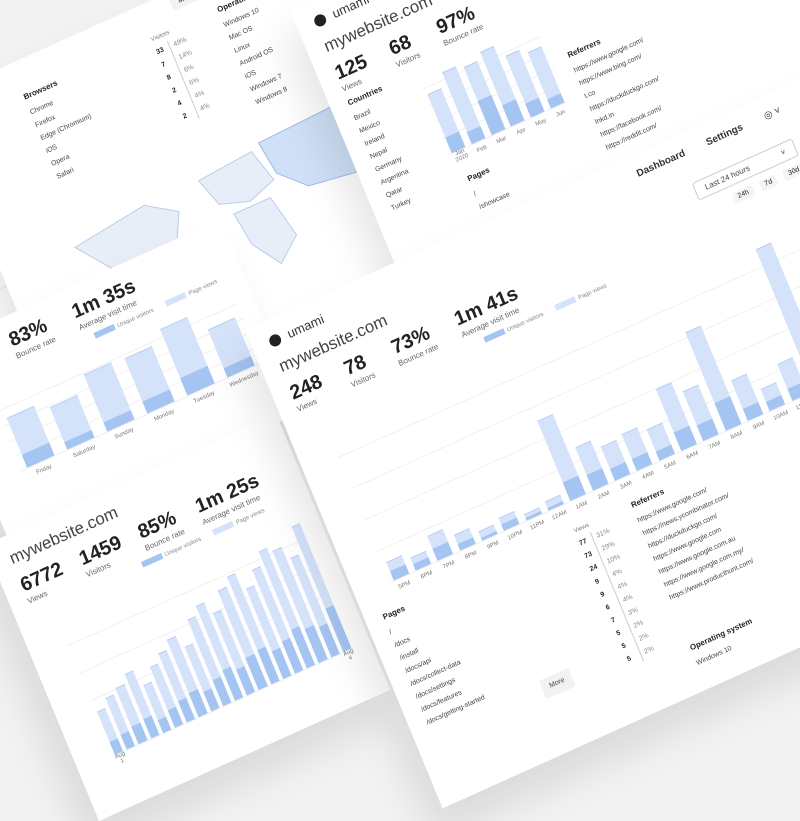 The height and width of the screenshot is (821, 800). Describe the element at coordinates (521, 131) in the screenshot. I see `x-tick-label: Apr` at that location.